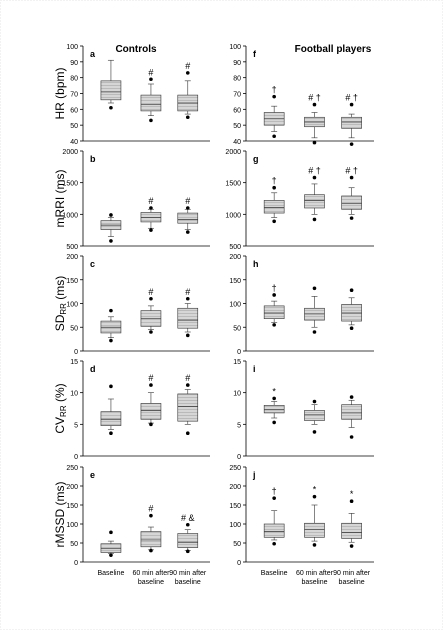 The image size is (443, 630). I want to click on y-axis-label: SDRR (ms), so click(60, 304).